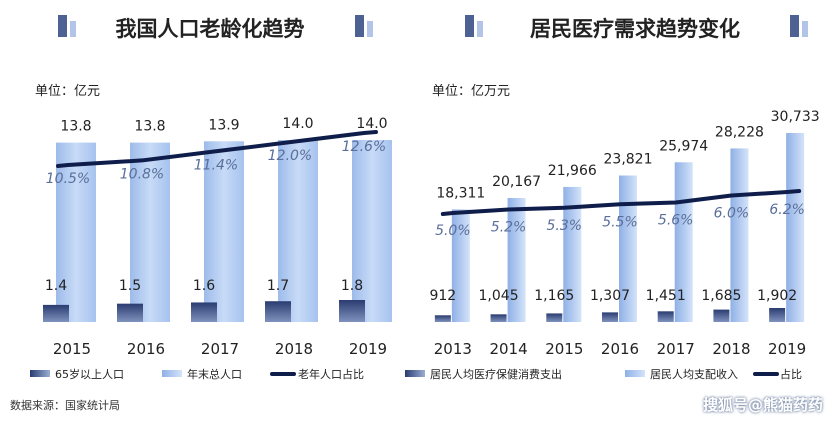  What do you see at coordinates (666, 296) in the screenshot?
I see `bar-small-label: 1,451` at bounding box center [666, 296].